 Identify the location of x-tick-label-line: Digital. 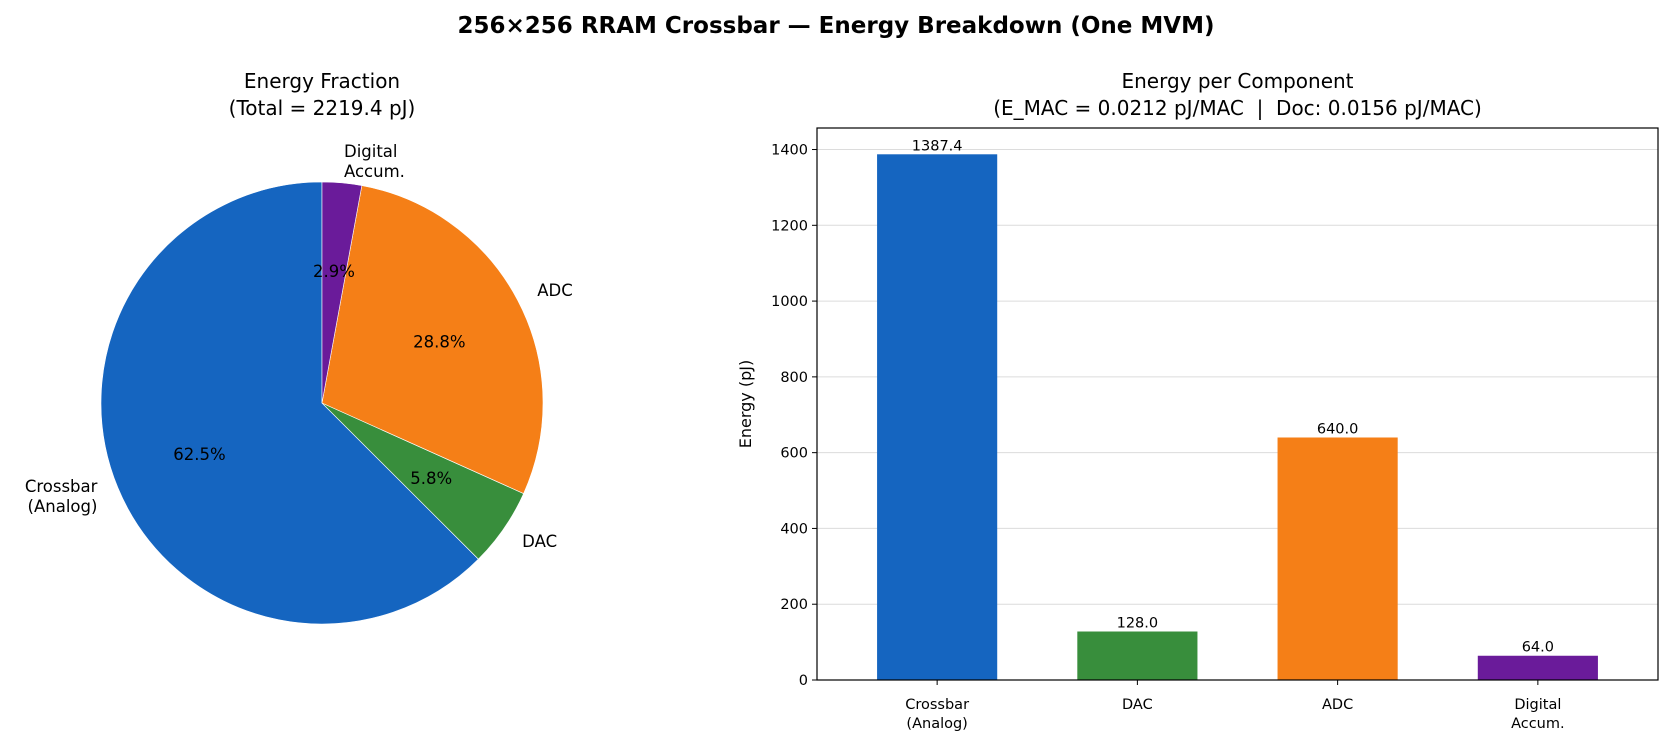
(1537, 705).